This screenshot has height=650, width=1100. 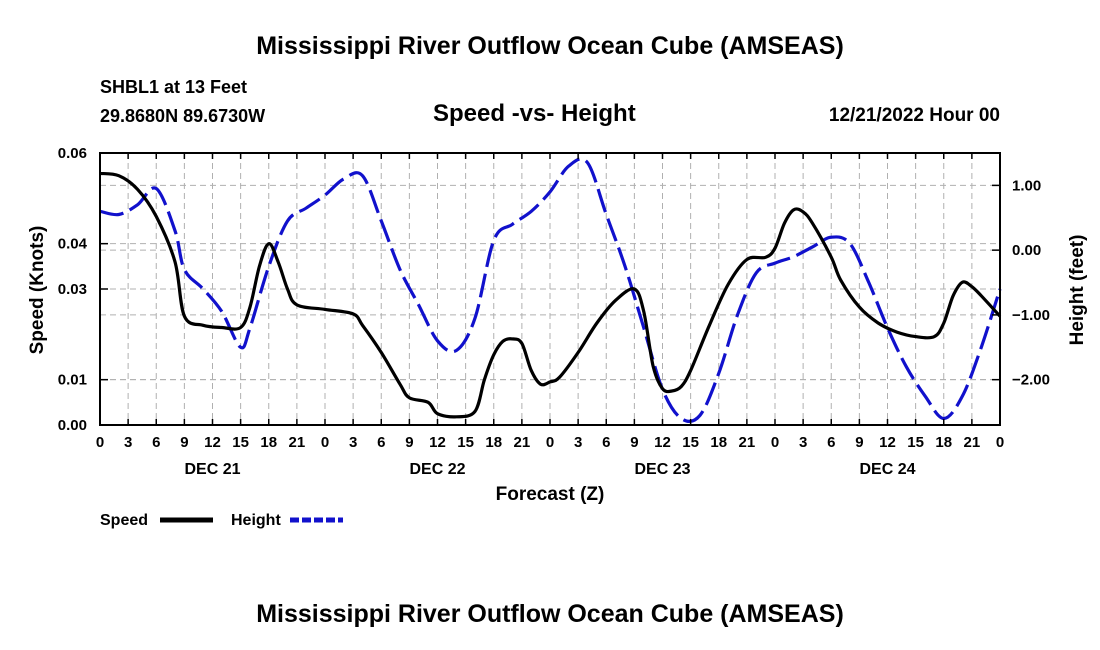 I want to click on station-coordinates: 29.8680N 89.6730W, so click(x=183, y=116).